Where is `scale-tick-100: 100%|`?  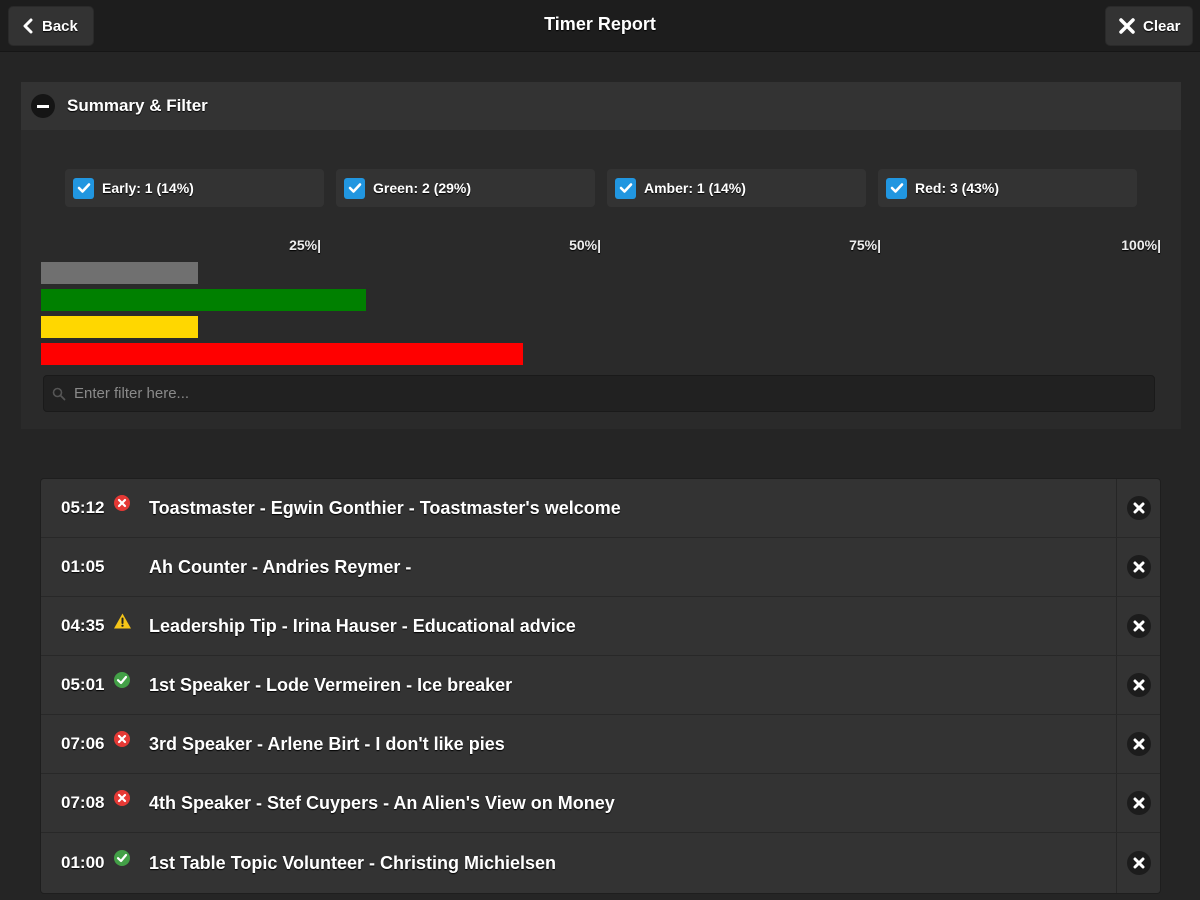 scale-tick-100: 100%| is located at coordinates (1141, 245).